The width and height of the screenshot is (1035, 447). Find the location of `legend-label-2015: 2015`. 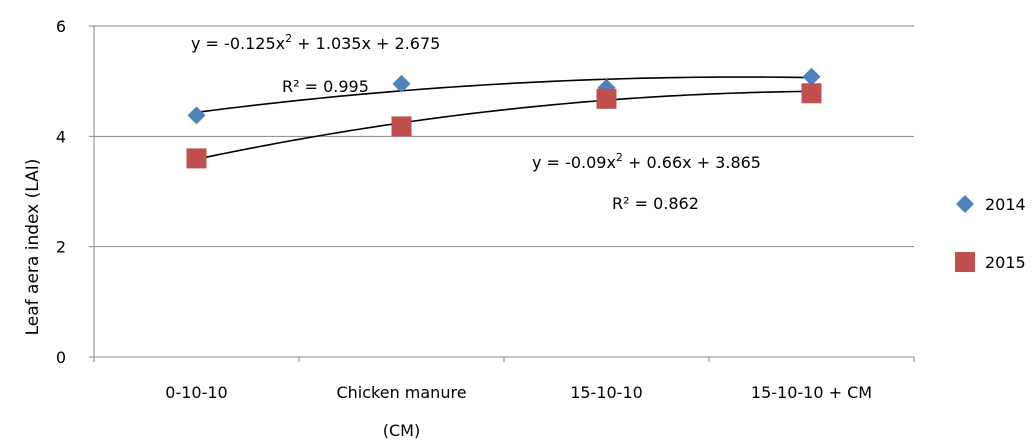

legend-label-2015: 2015 is located at coordinates (1005, 262).